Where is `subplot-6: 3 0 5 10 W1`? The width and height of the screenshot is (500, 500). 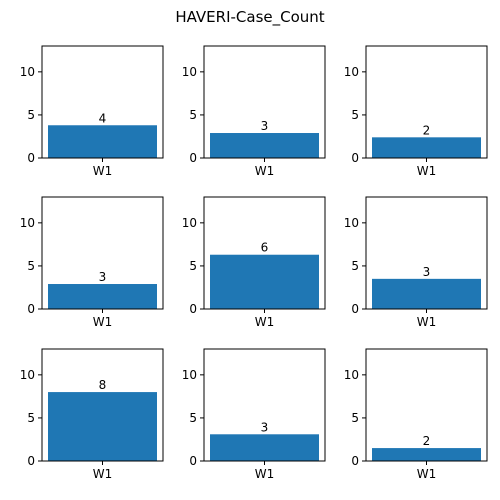
subplot-6: 3 0 5 10 W1 is located at coordinates (416, 262).